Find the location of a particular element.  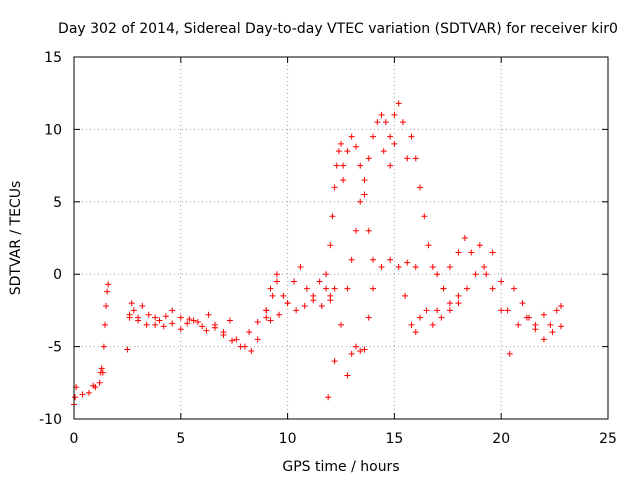

series-arc-b is located at coordinates (361, 256).